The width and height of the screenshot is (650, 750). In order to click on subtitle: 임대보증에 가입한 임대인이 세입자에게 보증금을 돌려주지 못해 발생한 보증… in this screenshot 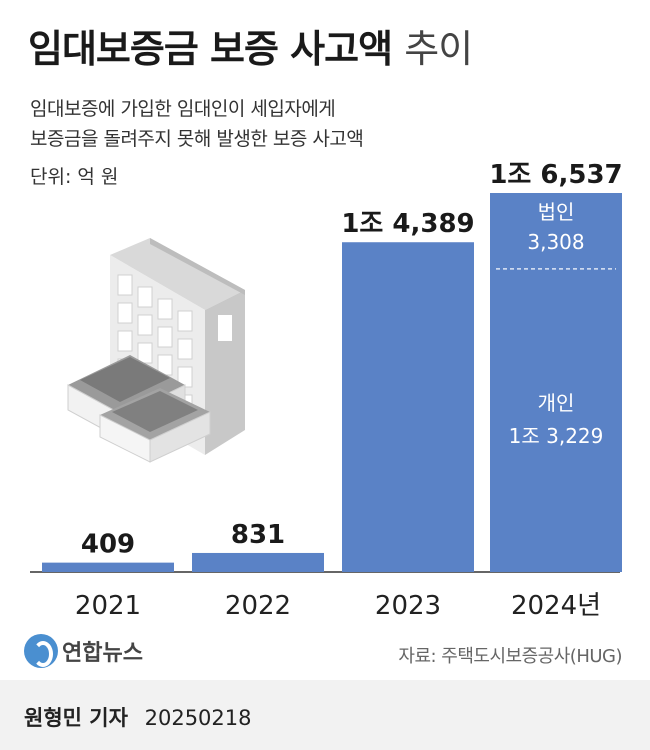, I will do `click(197, 124)`.